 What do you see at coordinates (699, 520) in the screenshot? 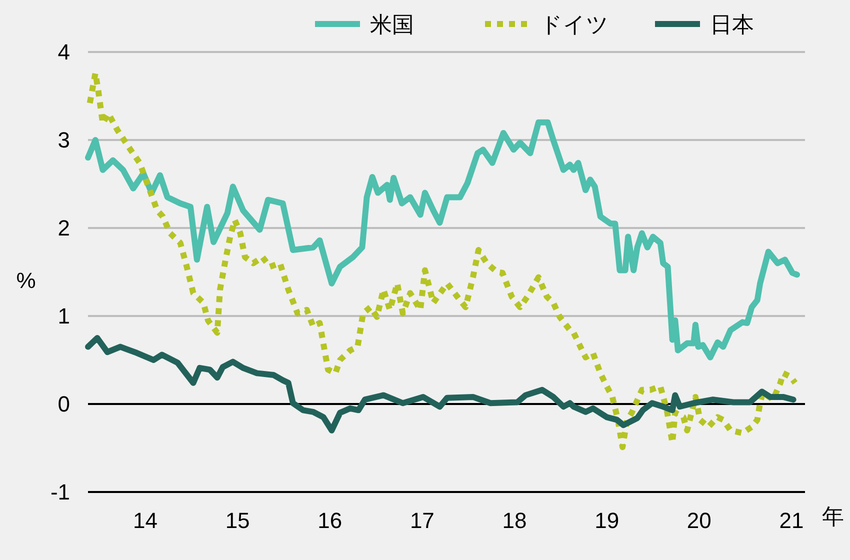
I see `x-tick-label: 20` at bounding box center [699, 520].